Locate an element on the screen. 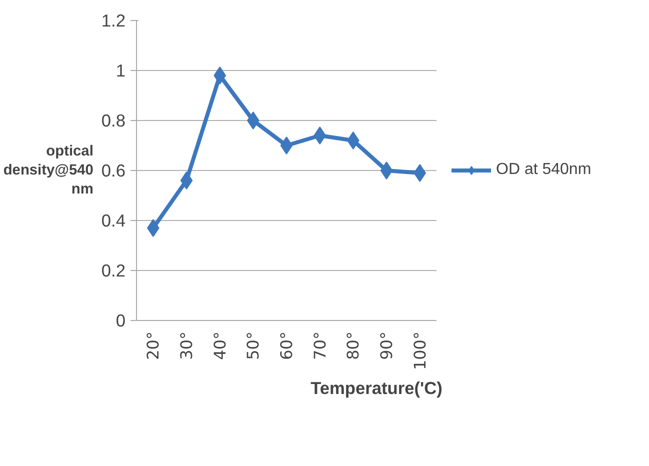 The width and height of the screenshot is (649, 466). y-tick-label: 1 is located at coordinates (121, 70).